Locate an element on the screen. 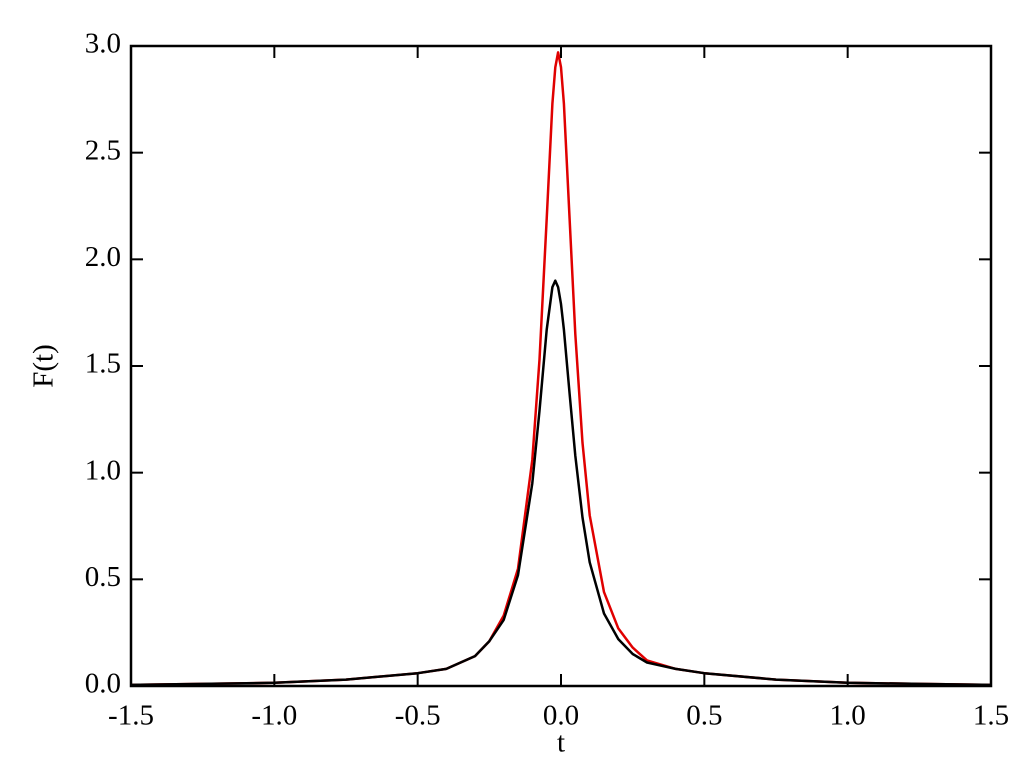 Image resolution: width=1024 pixels, height=771 pixels. x-tick-label: 1.0 is located at coordinates (848, 716).